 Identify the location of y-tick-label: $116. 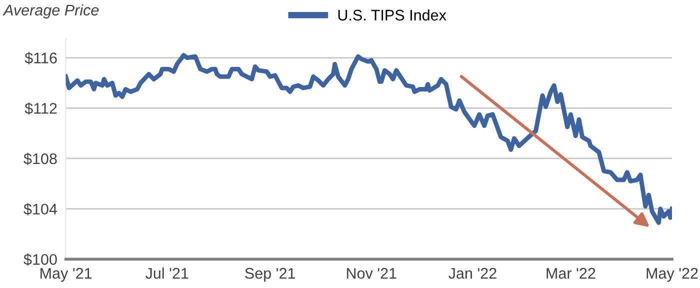
(40, 58).